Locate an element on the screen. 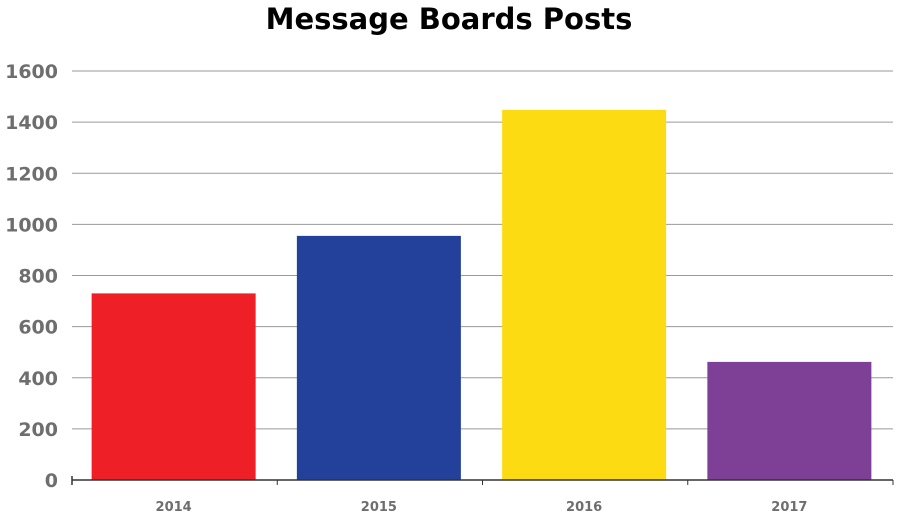  bar-2016 is located at coordinates (584, 294).